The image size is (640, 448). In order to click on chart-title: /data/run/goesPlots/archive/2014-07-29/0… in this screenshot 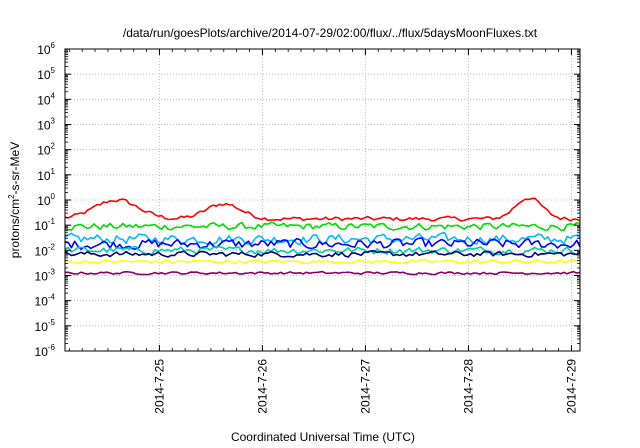, I will do `click(330, 33)`.